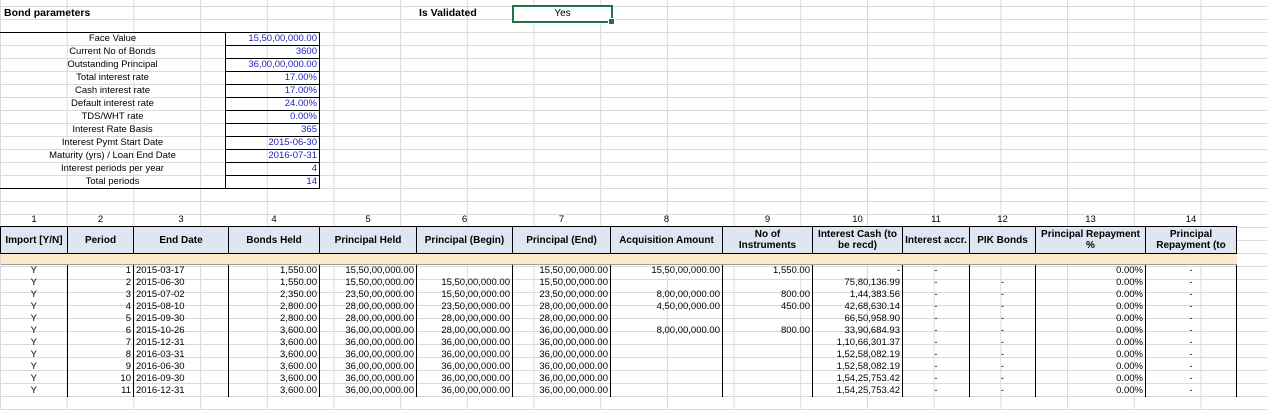 This screenshot has height=410, width=1267. I want to click on param-value-cell: 24.00%, so click(272, 104).